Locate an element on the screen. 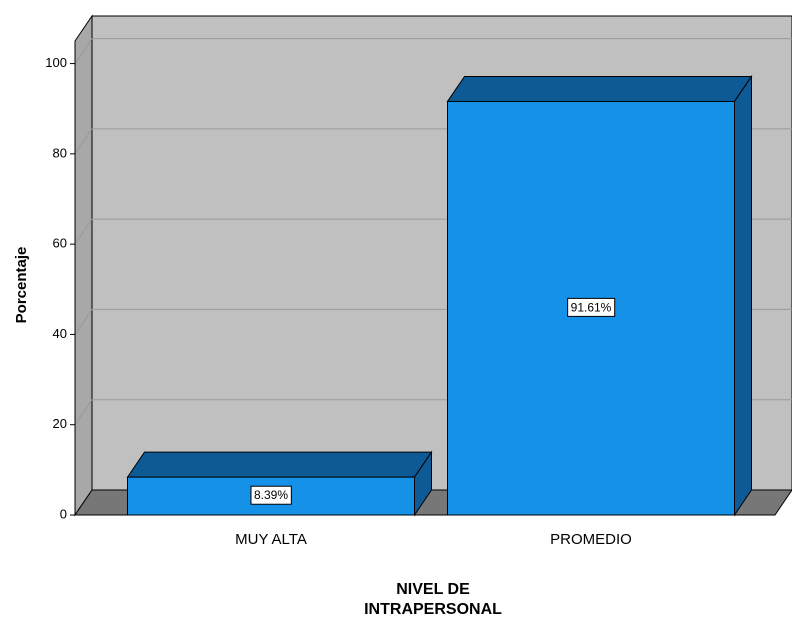 Image resolution: width=792 pixels, height=630 pixels. value-label: 91.61% is located at coordinates (591, 307).